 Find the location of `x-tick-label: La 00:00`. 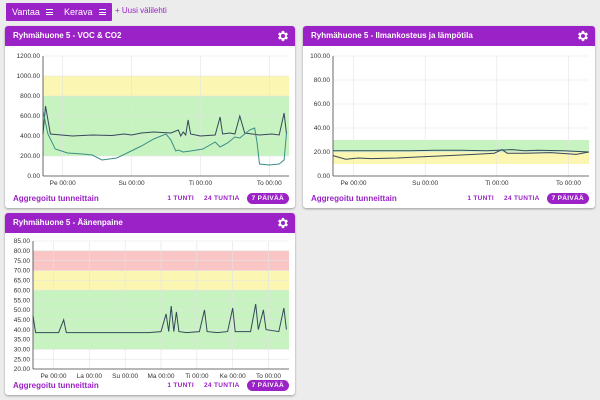

x-tick-label: La 00:00 is located at coordinates (90, 376).